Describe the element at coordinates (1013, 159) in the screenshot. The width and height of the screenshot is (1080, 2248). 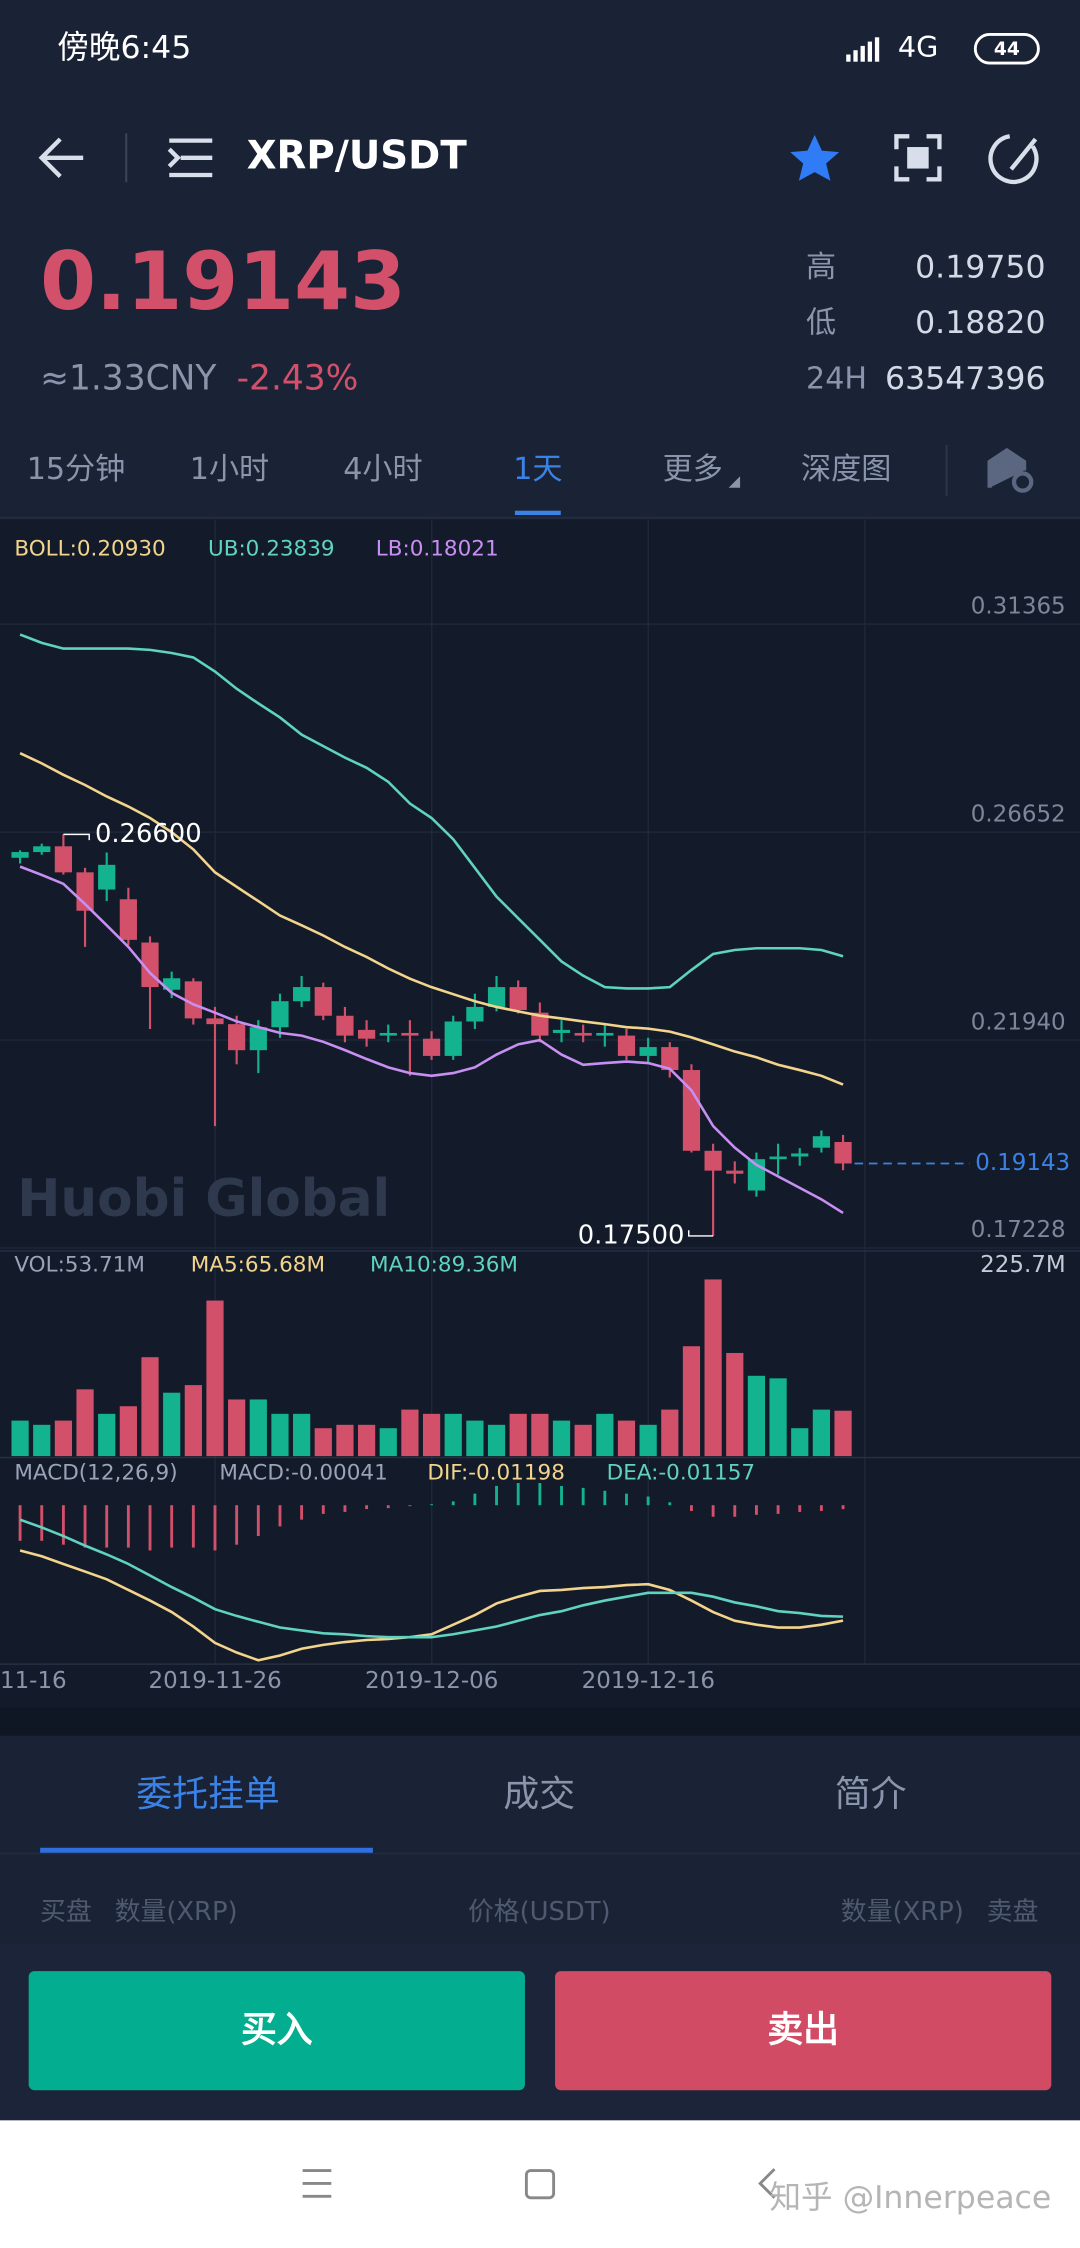
I see `refresh-button` at that location.